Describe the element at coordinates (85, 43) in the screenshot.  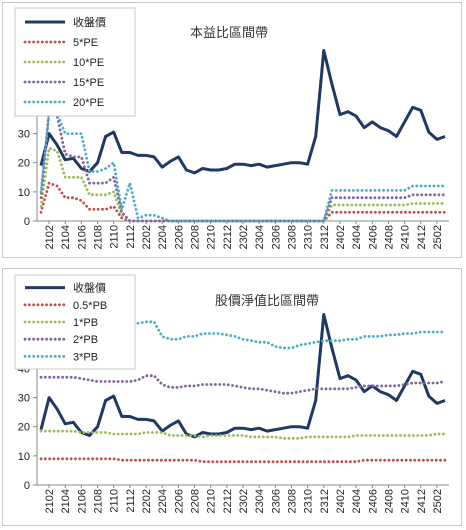
I see `legend-label-1: 5*PE` at that location.